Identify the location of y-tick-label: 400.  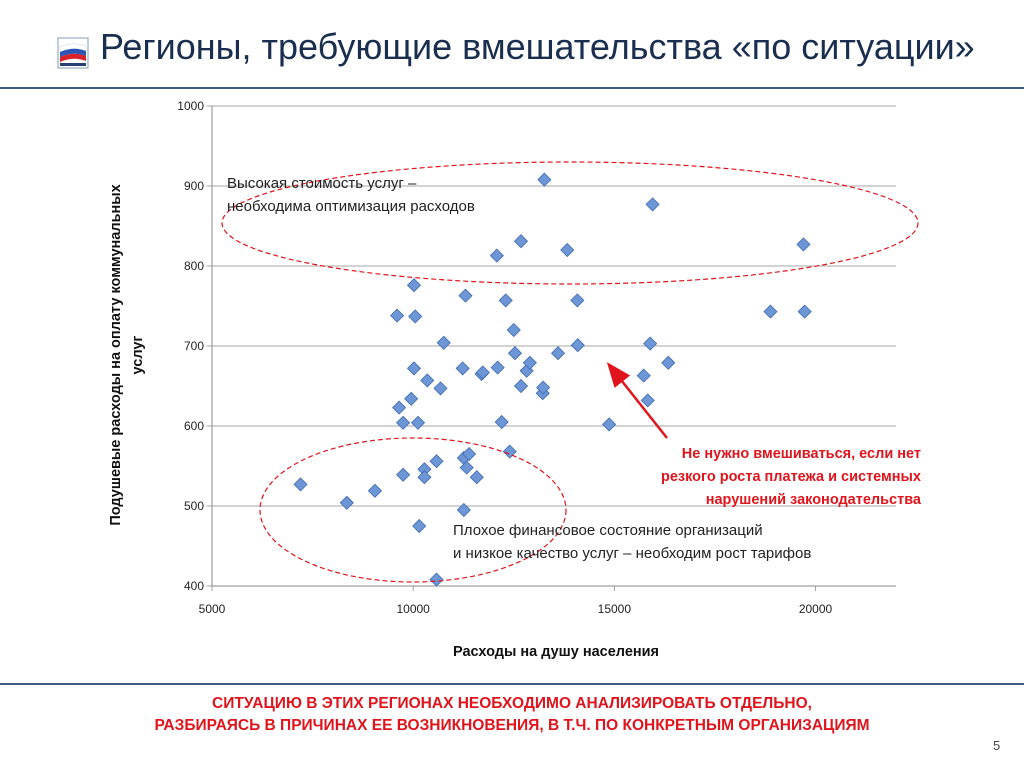
(194, 586).